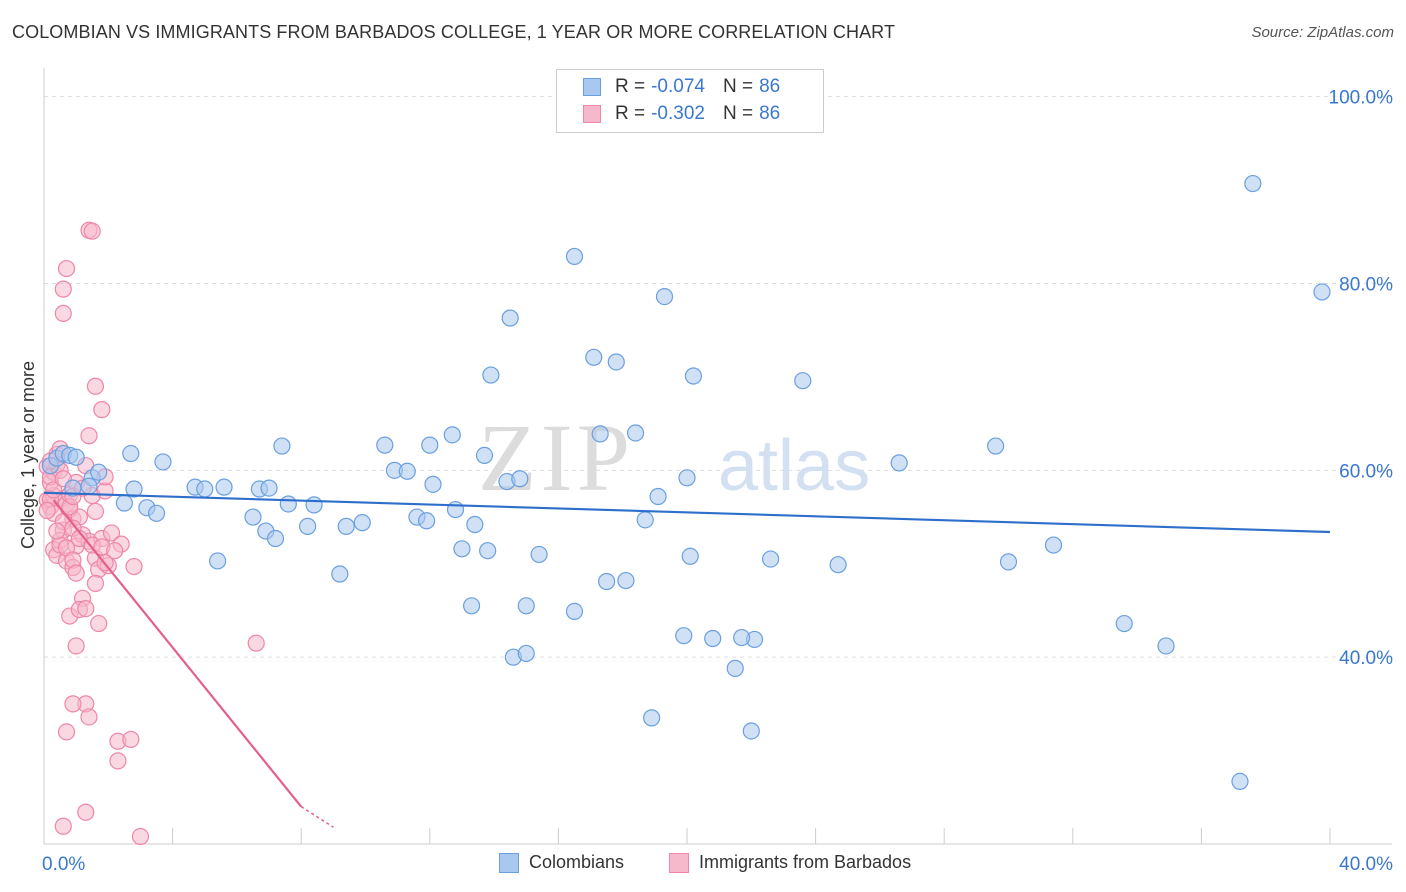 The height and width of the screenshot is (892, 1406). What do you see at coordinates (794, 466) in the screenshot?
I see `watermark-atlas: atlas` at bounding box center [794, 466].